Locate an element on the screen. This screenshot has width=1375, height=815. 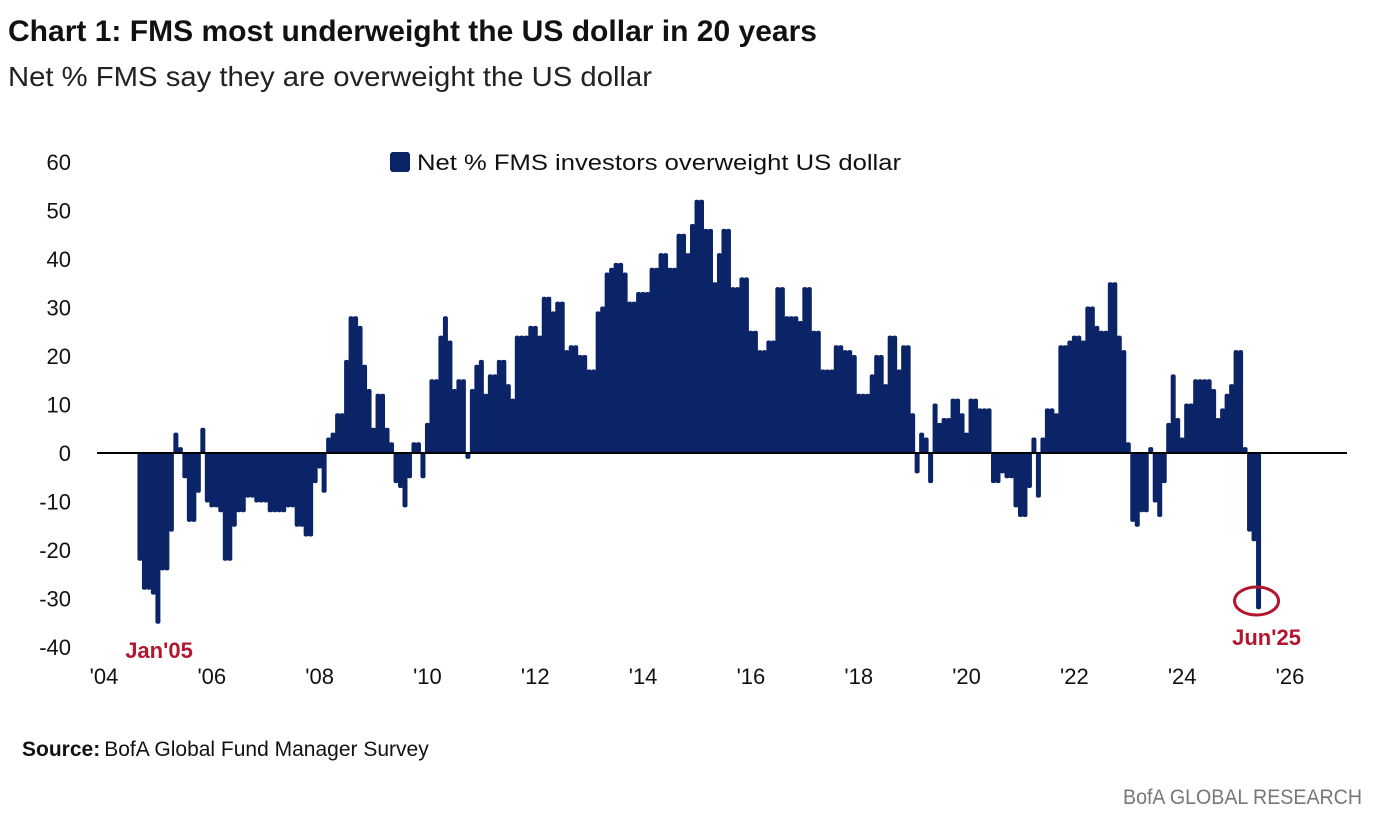
footer-brand: BofA GLOBAL RESEARCH is located at coordinates (1242, 797).